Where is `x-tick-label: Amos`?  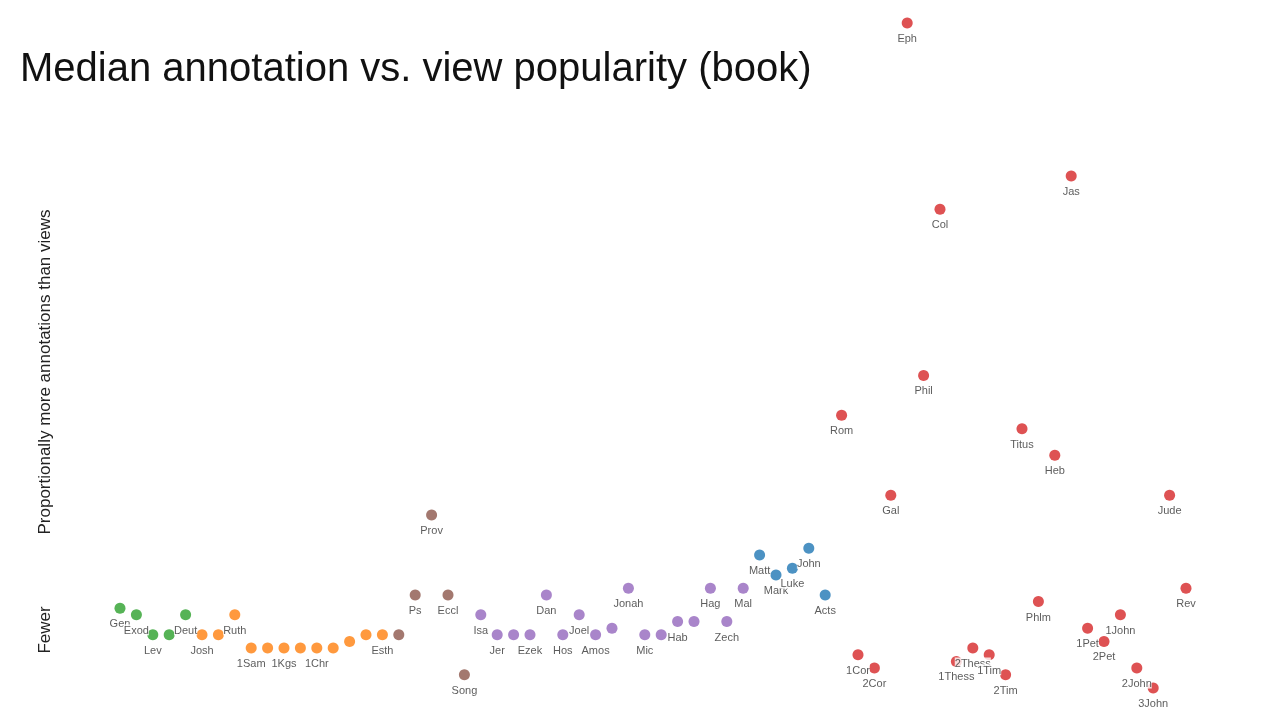
x-tick-label: Amos is located at coordinates (596, 649).